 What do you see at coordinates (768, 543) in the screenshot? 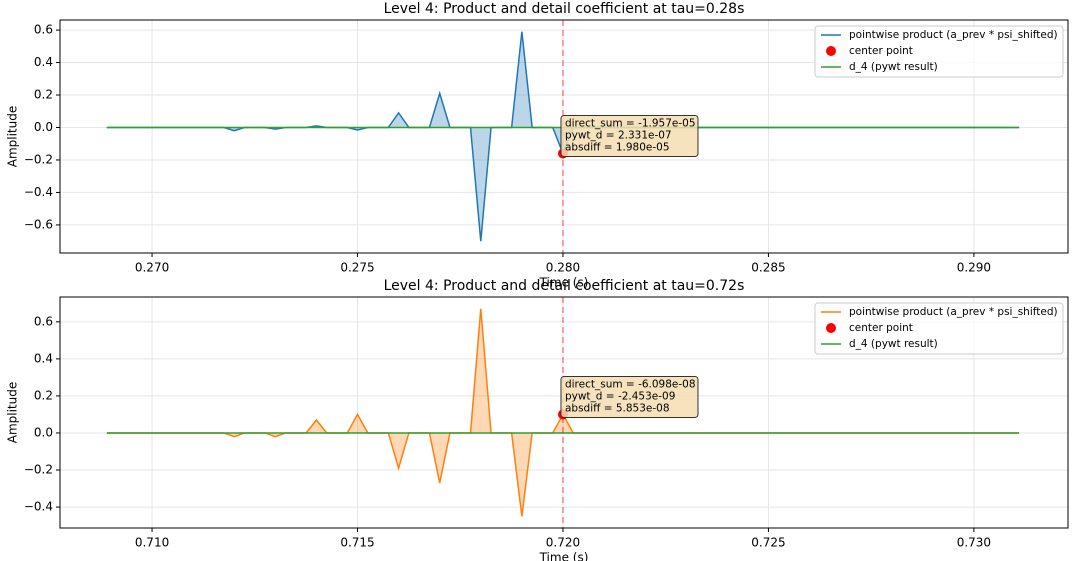
I see `x-tick-label: 0.725` at bounding box center [768, 543].